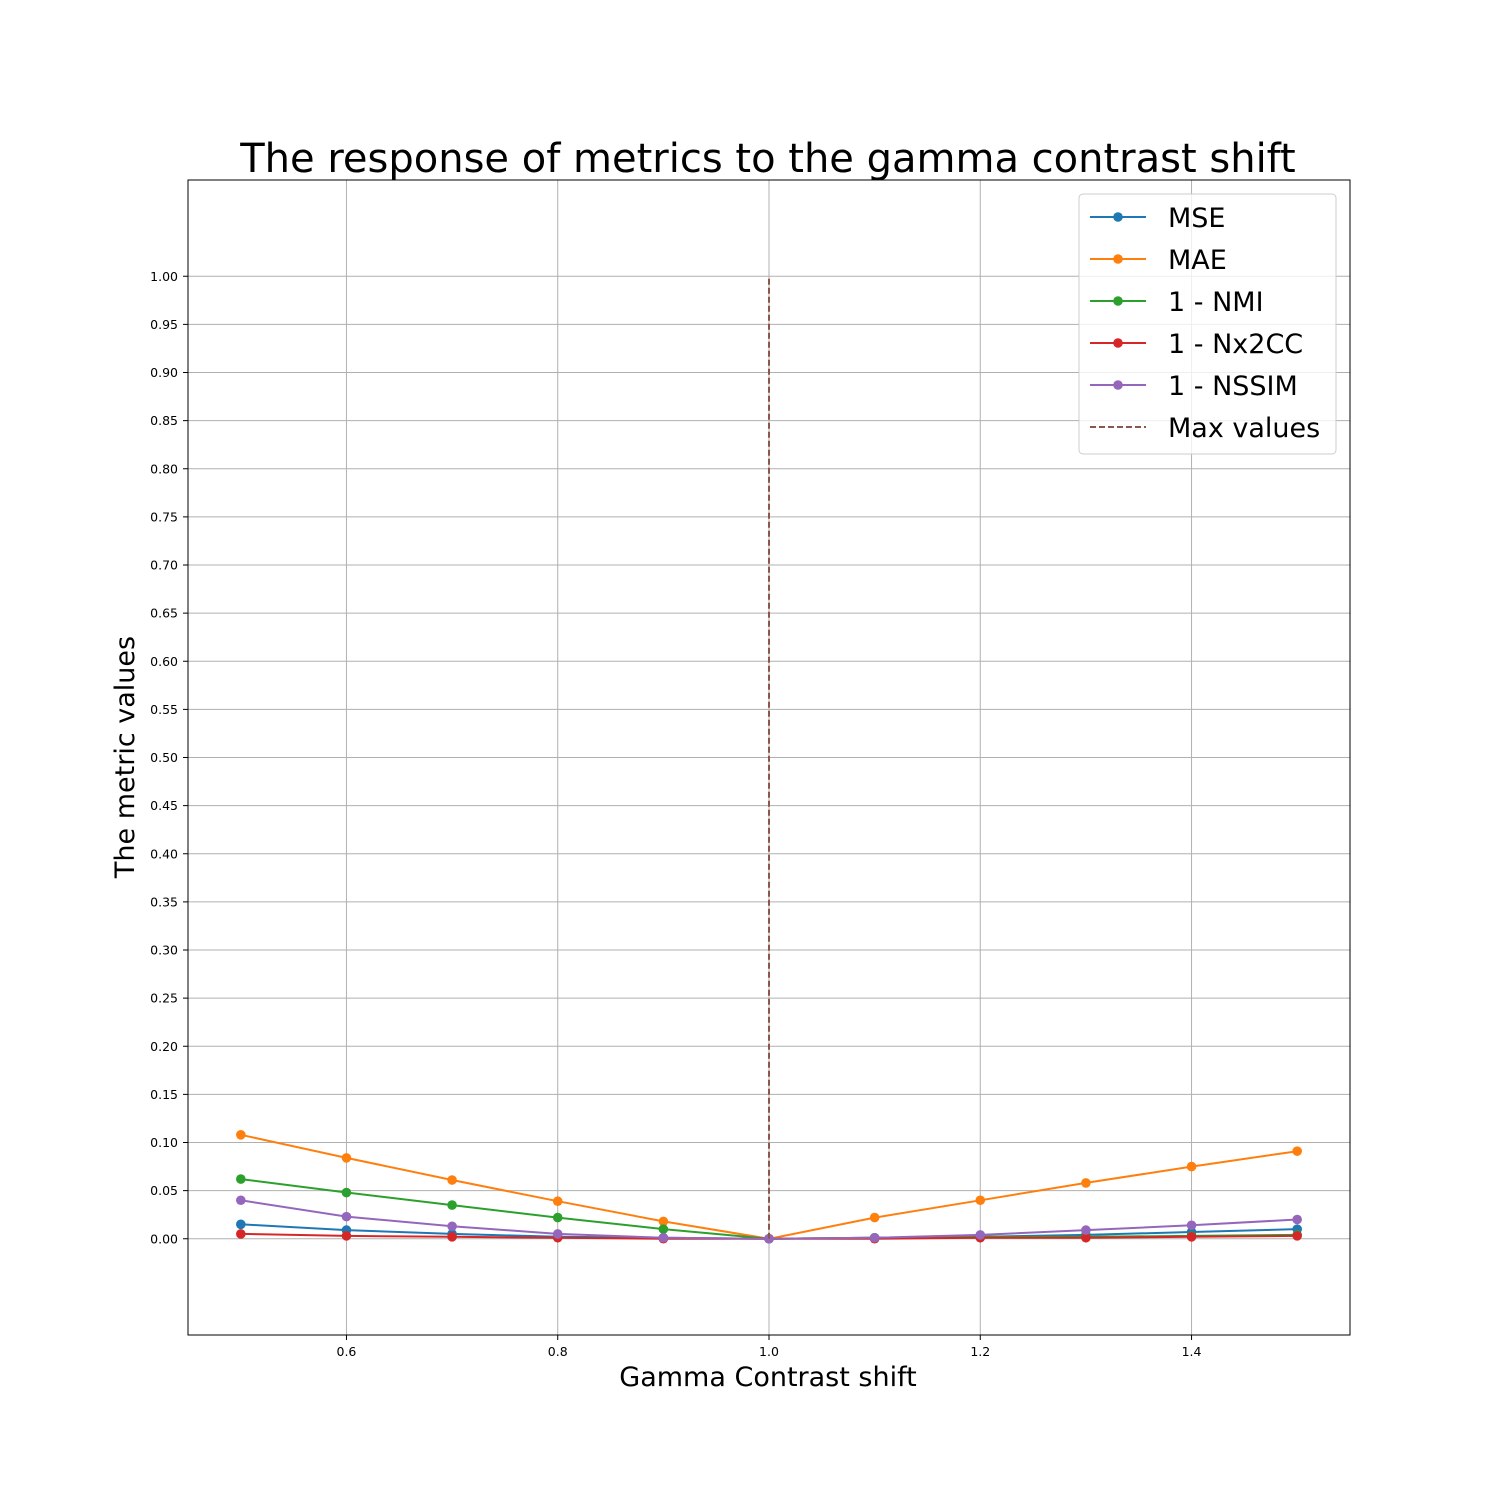  What do you see at coordinates (767, 1377) in the screenshot?
I see `x-axis-label: Gamma Contrast shift` at bounding box center [767, 1377].